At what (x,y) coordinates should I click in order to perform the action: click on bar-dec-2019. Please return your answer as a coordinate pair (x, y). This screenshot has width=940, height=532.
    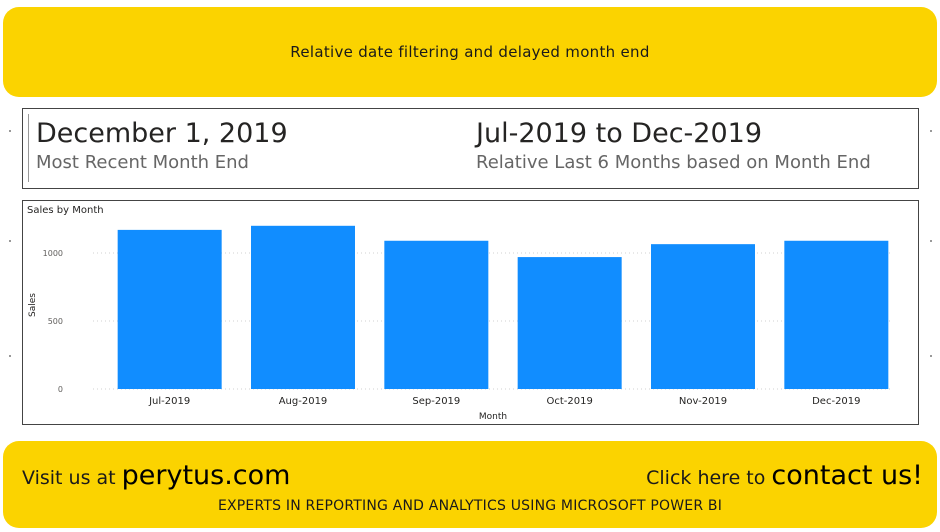
    Looking at the image, I should click on (836, 314).